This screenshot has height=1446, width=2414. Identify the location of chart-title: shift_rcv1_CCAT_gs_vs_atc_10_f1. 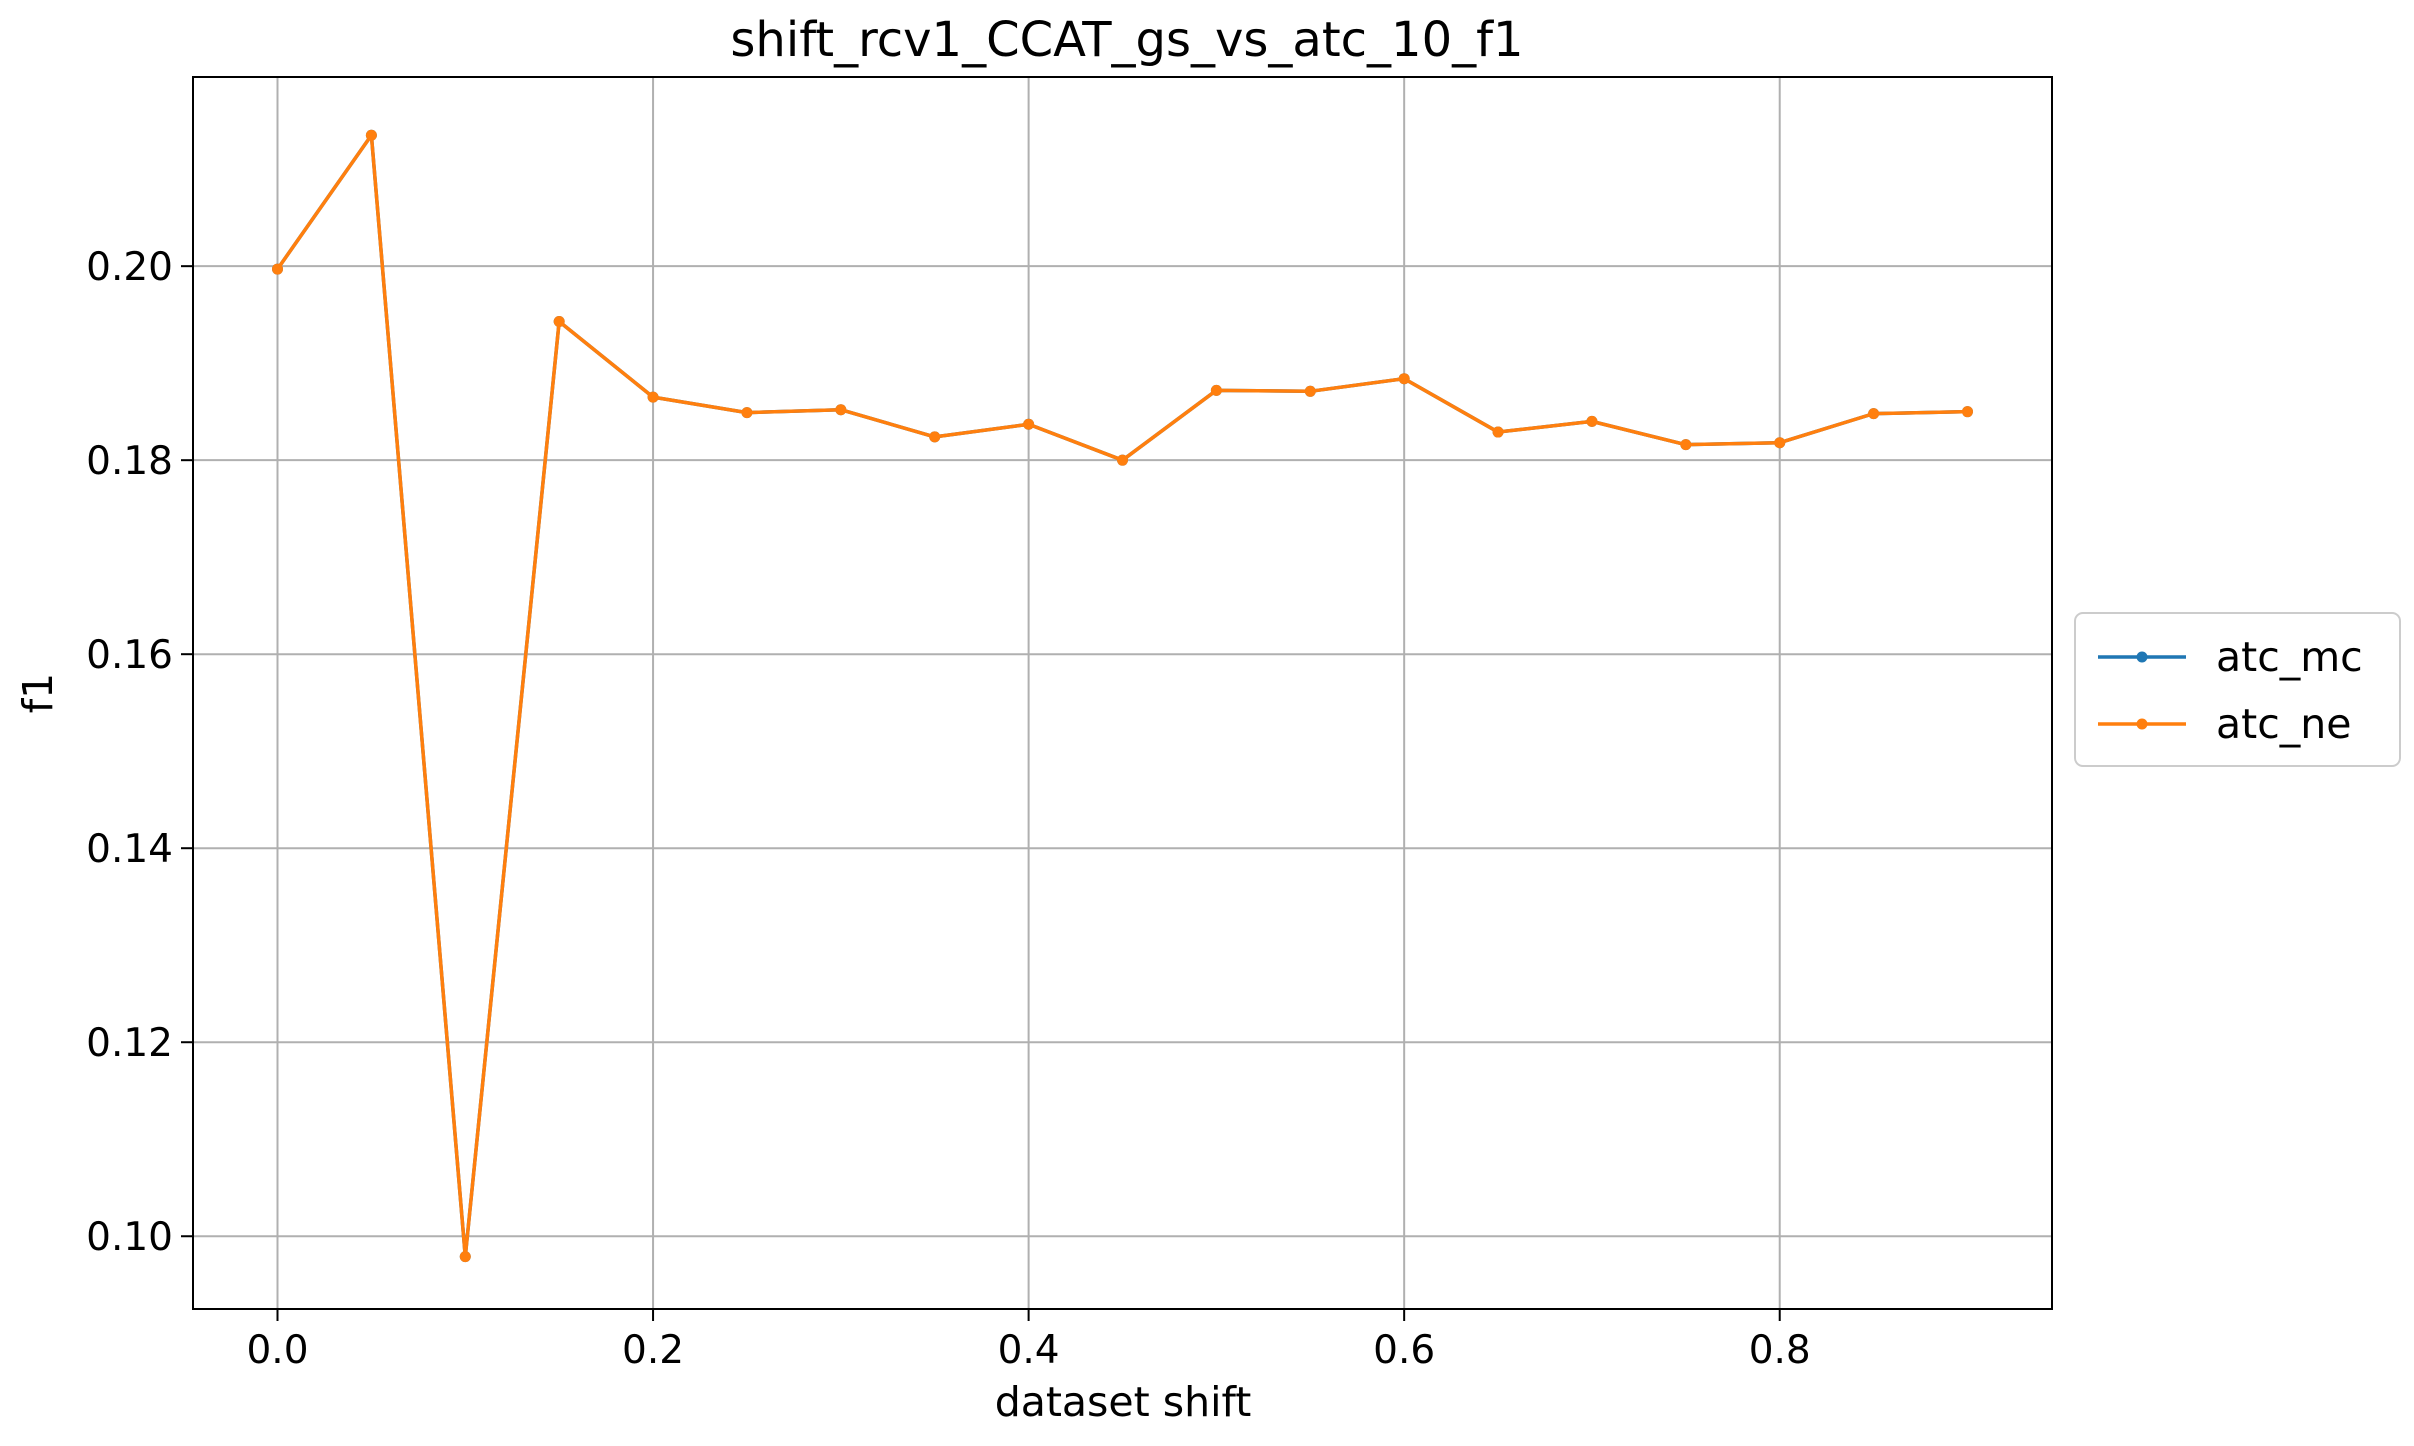
(1126, 40).